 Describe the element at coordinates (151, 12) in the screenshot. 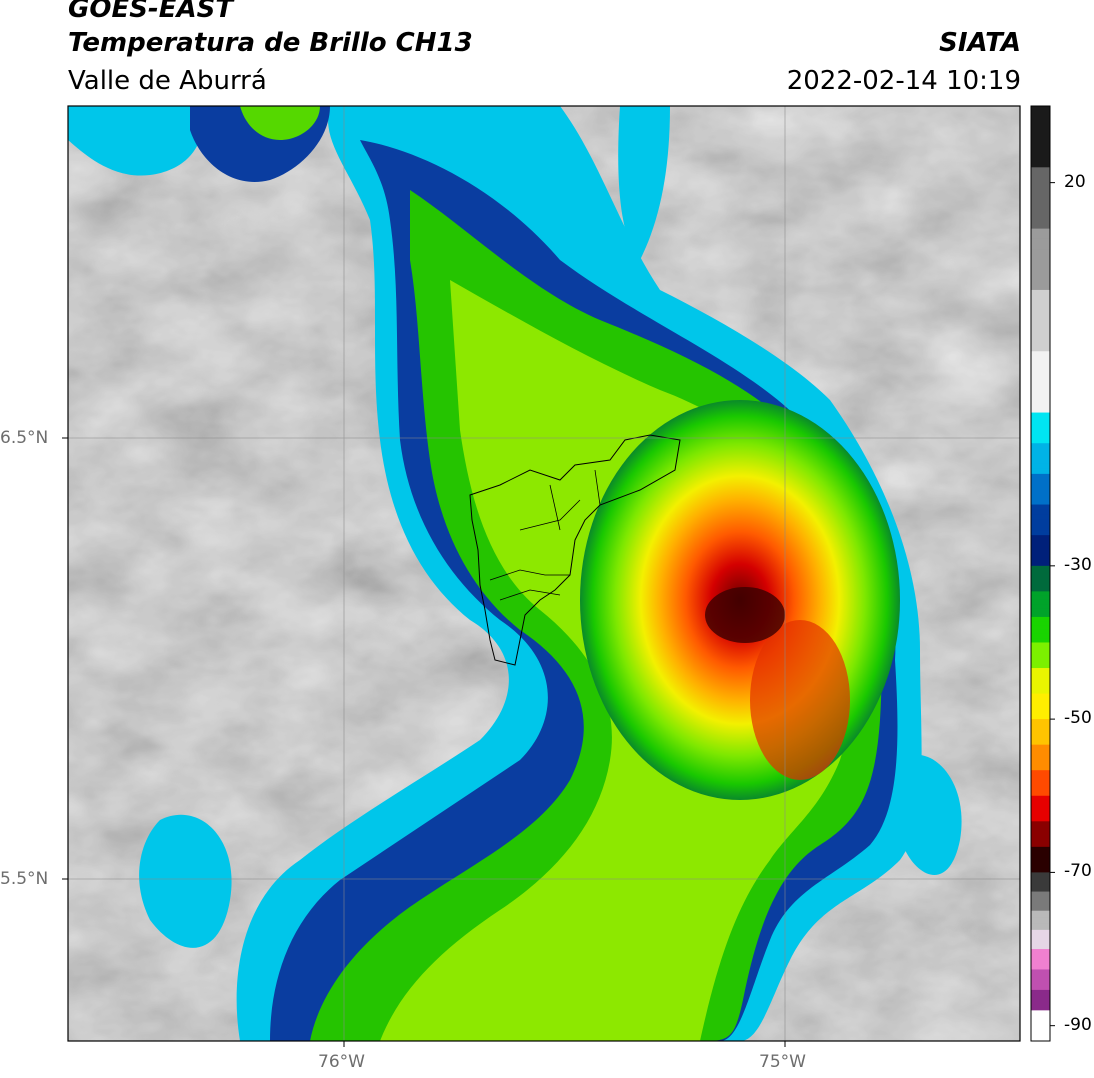

I see `satellite-title: GOES-EAST` at that location.